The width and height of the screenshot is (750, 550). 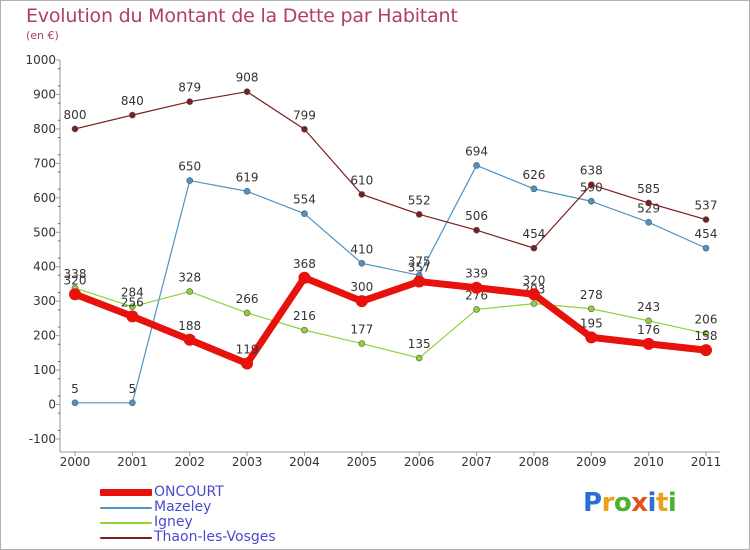 I want to click on data-label: 506, so click(x=476, y=216).